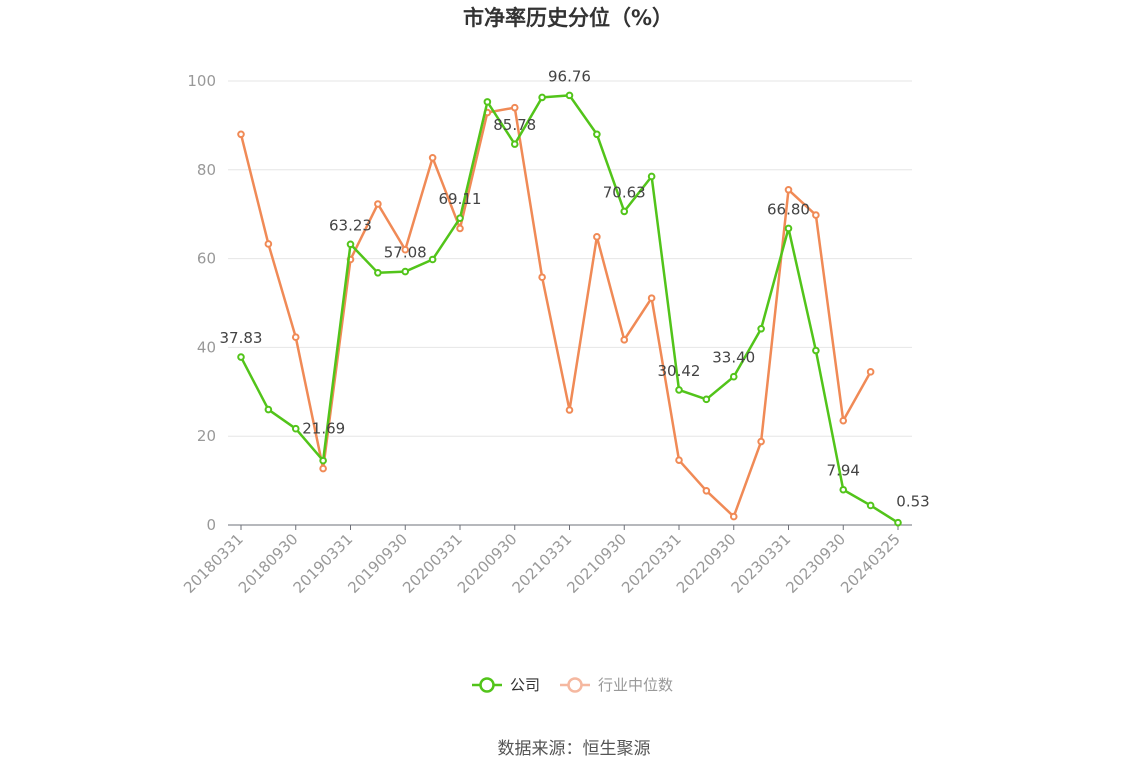 This screenshot has width=1148, height=776. Describe the element at coordinates (206, 259) in the screenshot. I see `y-tick-label: 60` at that location.